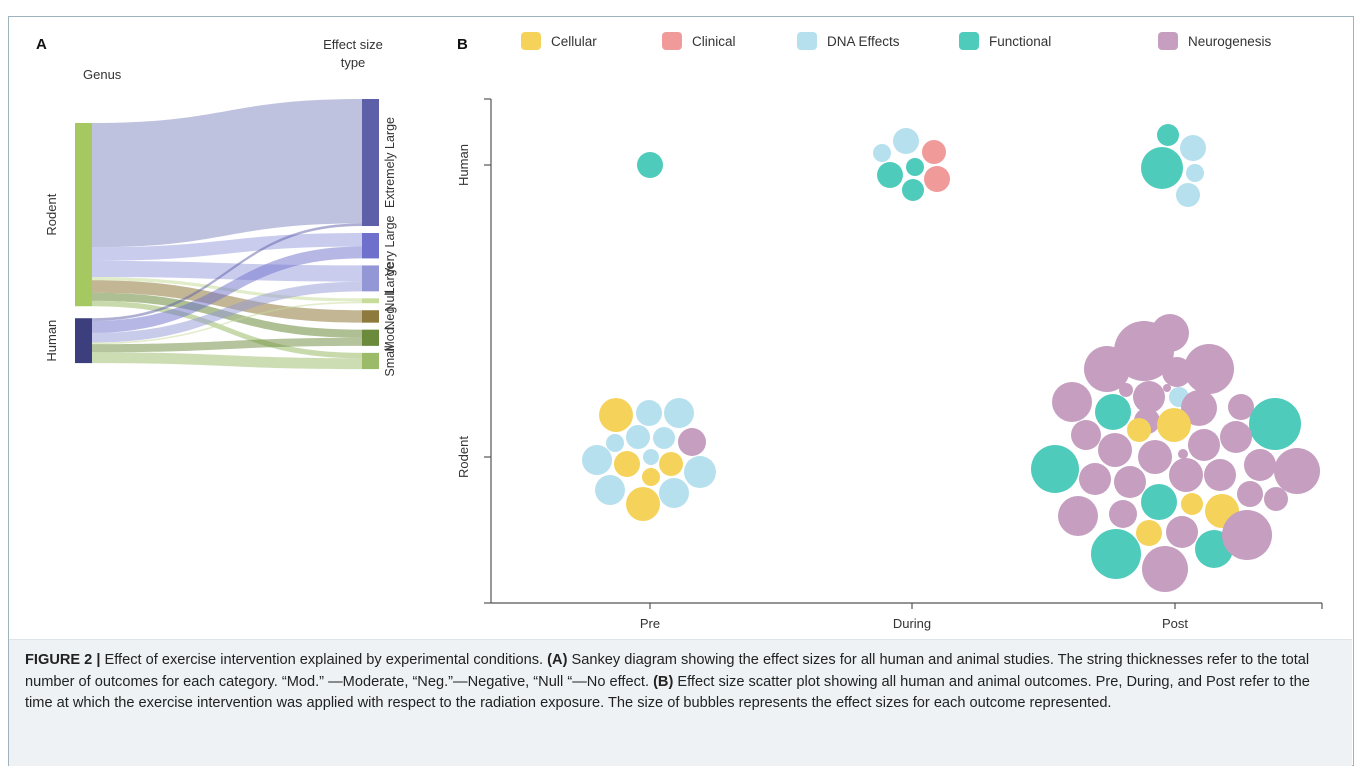 This screenshot has width=1360, height=773. What do you see at coordinates (83, 341) in the screenshot?
I see `sankey-node-human` at bounding box center [83, 341].